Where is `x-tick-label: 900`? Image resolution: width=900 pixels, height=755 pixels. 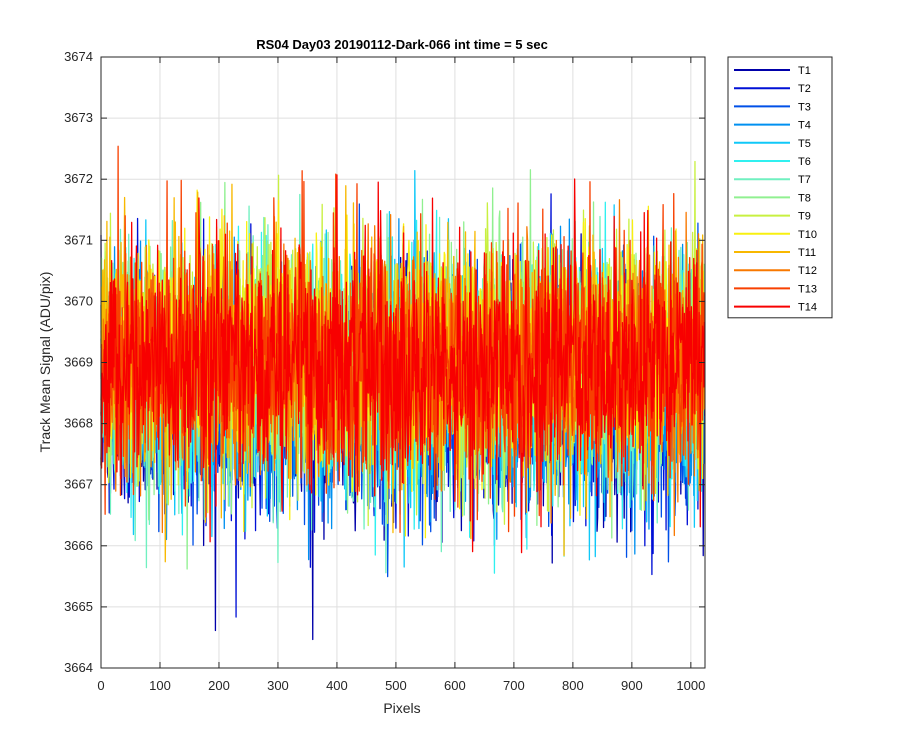 x-tick-label: 900 is located at coordinates (632, 685).